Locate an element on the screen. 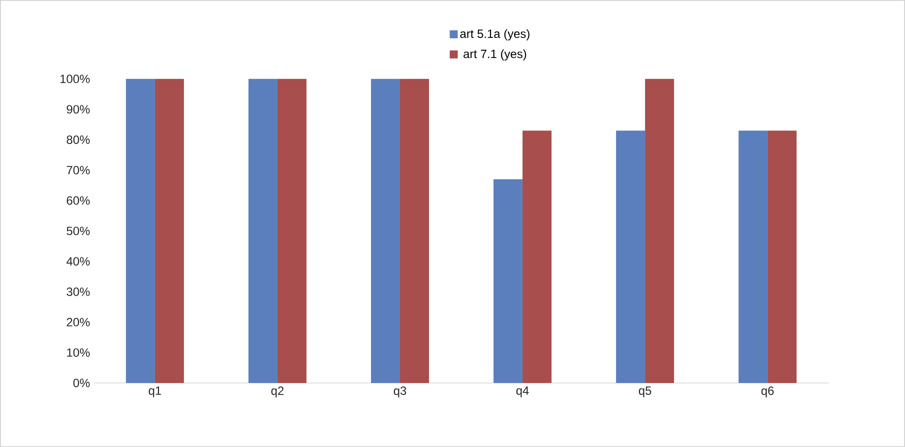 The image size is (905, 447). legend-label: art 5.1a (yes) is located at coordinates (495, 34).